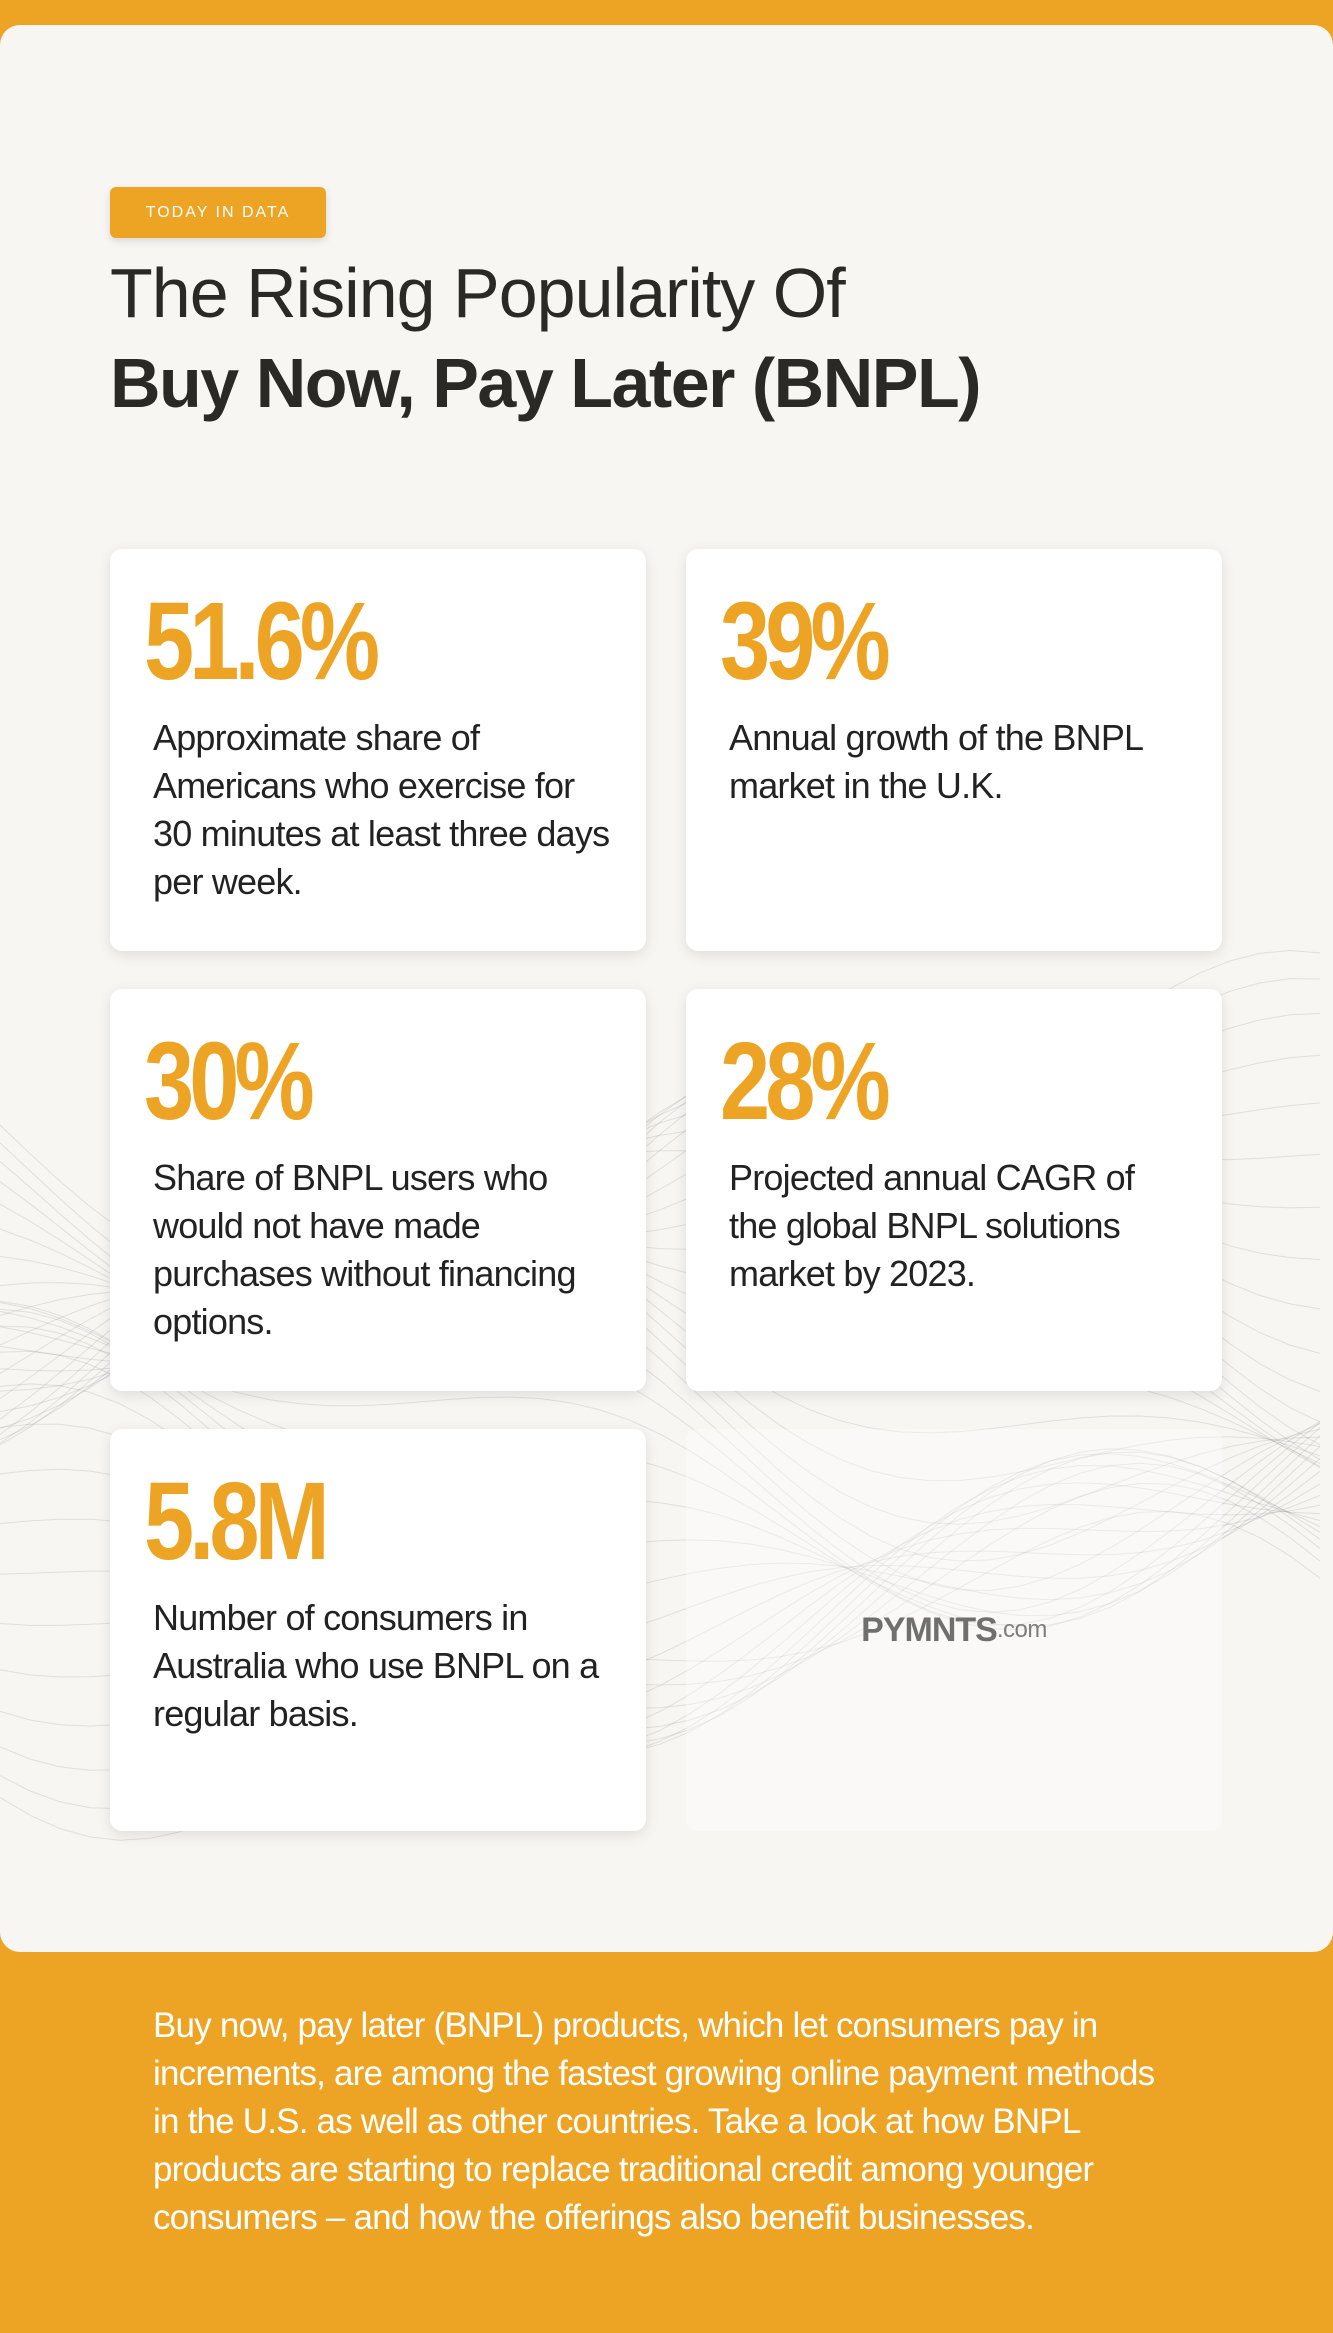  What do you see at coordinates (805, 1081) in the screenshot?
I see `stat-value: 28%` at bounding box center [805, 1081].